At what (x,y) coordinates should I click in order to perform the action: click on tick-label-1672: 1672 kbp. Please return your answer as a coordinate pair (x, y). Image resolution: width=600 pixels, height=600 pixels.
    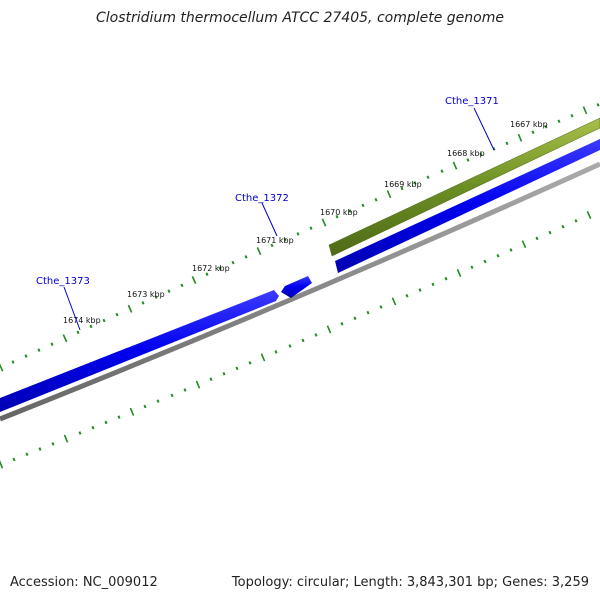
    Looking at the image, I should click on (211, 268).